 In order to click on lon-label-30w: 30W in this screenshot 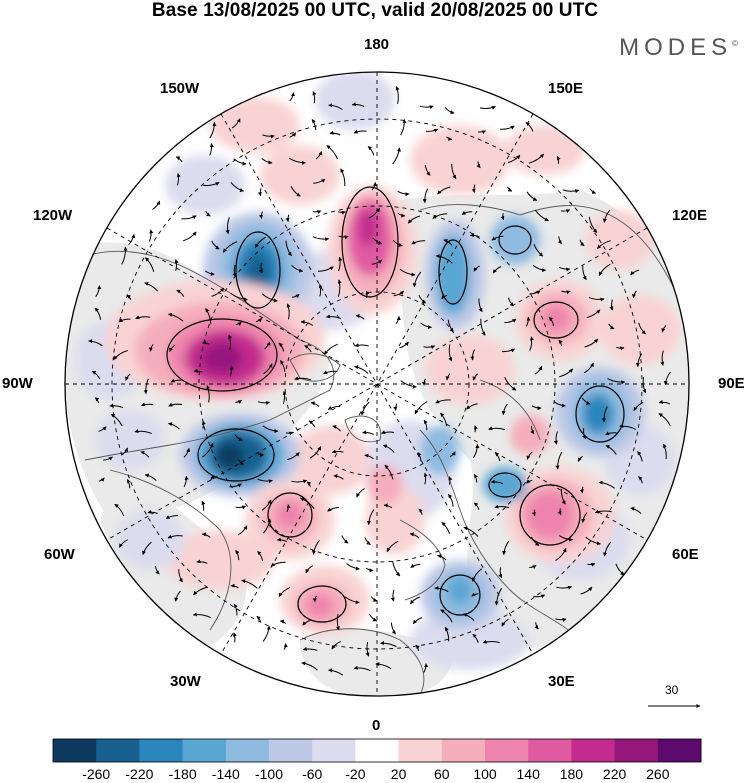, I will do `click(185, 681)`.